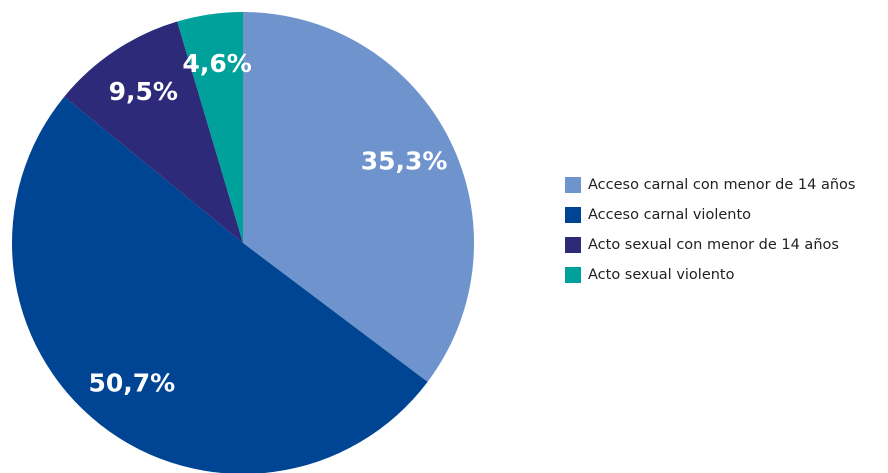 Image resolution: width=888 pixels, height=473 pixels. I want to click on value-label: 35,3%, so click(404, 161).